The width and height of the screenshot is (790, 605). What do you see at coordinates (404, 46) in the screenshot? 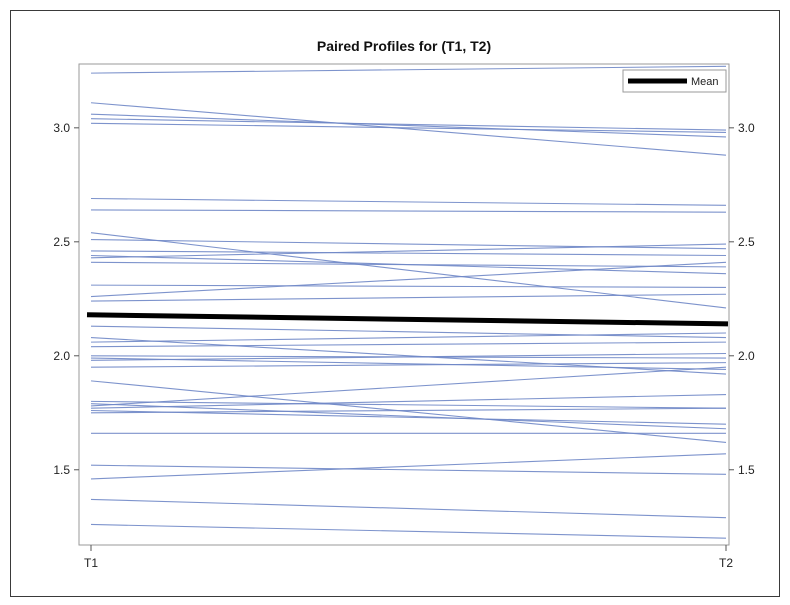
I see `chart-title: Paired Profiles for (T1, T2)` at bounding box center [404, 46].